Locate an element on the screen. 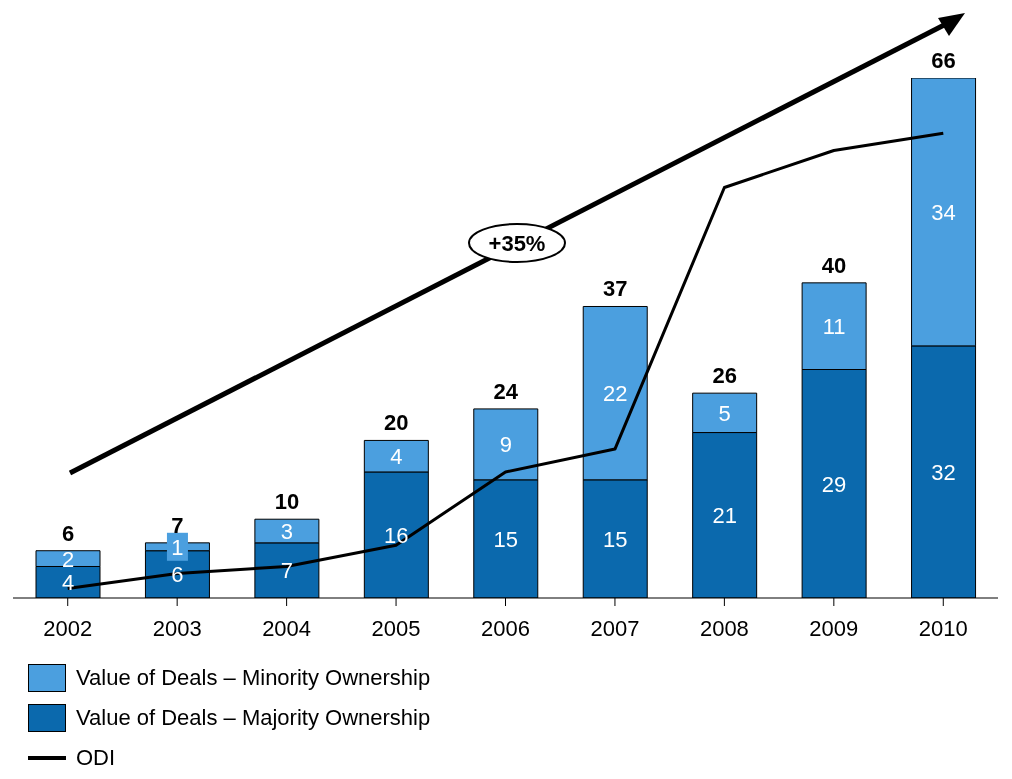 This screenshot has width=1012, height=779. data-label: 9 is located at coordinates (505, 445).